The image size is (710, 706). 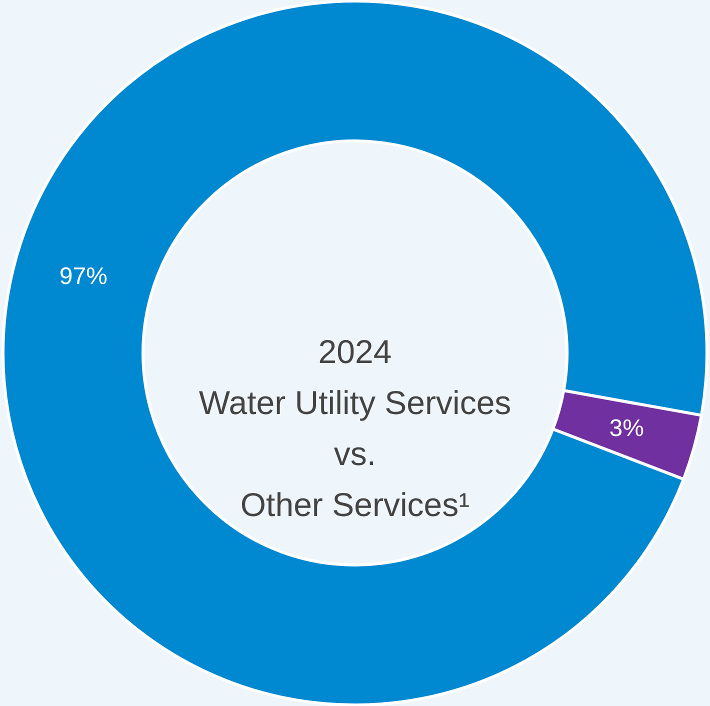 I want to click on data-label: 97%, so click(x=83, y=276).